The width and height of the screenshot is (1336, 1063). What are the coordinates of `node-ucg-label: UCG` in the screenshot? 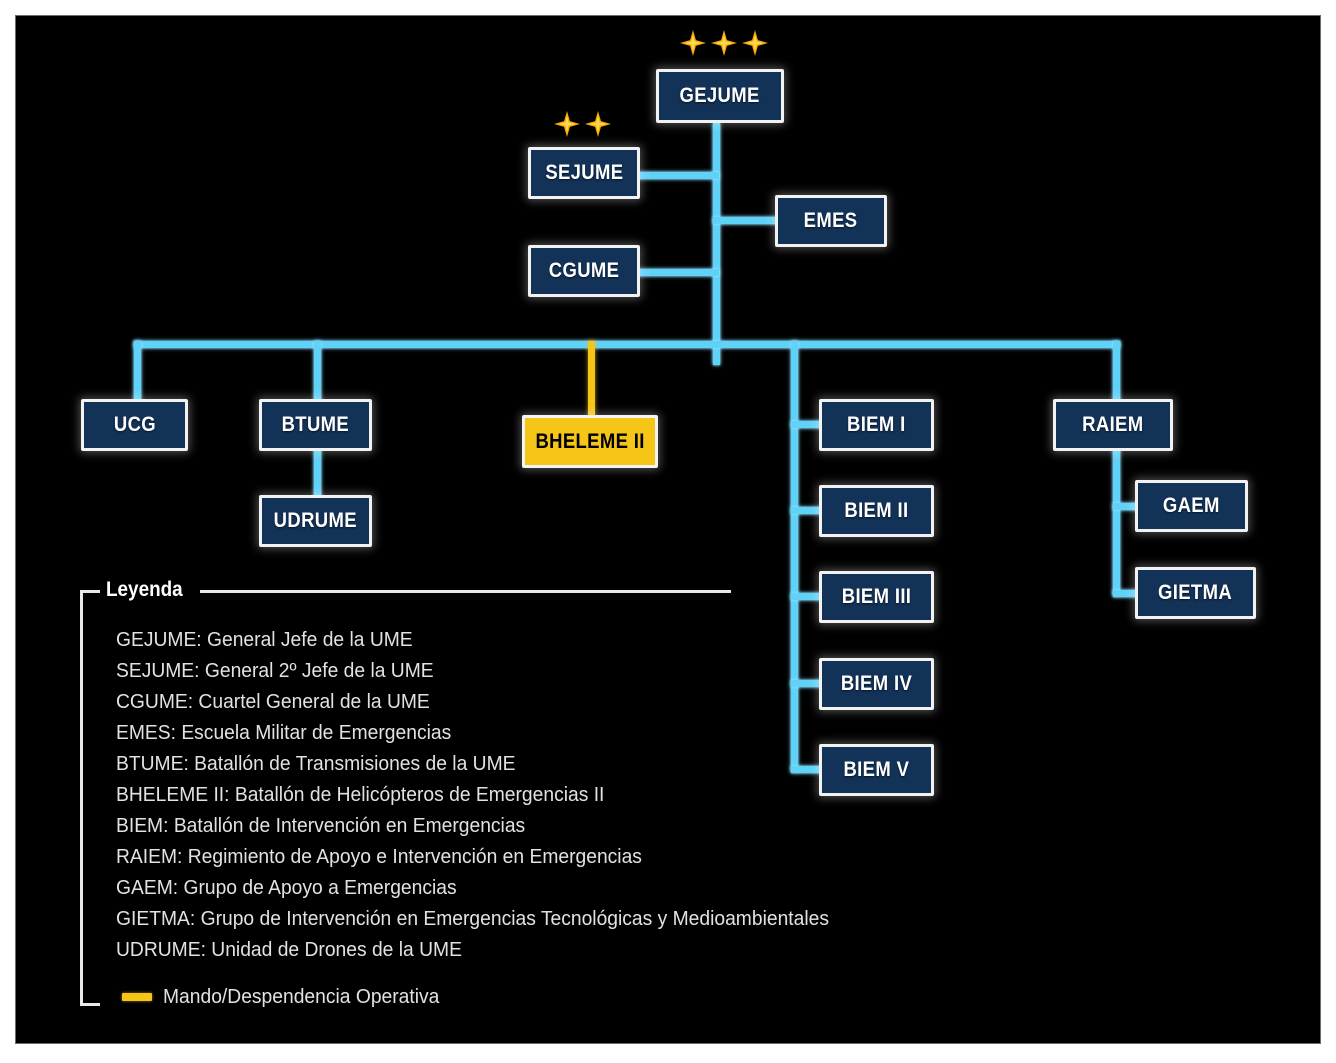 It's located at (134, 424).